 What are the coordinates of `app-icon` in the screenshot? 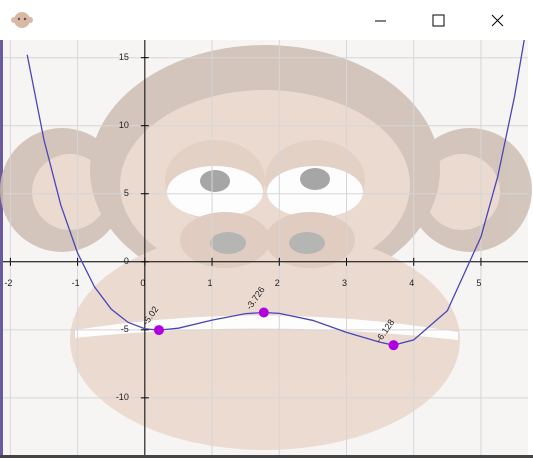 It's located at (22, 20).